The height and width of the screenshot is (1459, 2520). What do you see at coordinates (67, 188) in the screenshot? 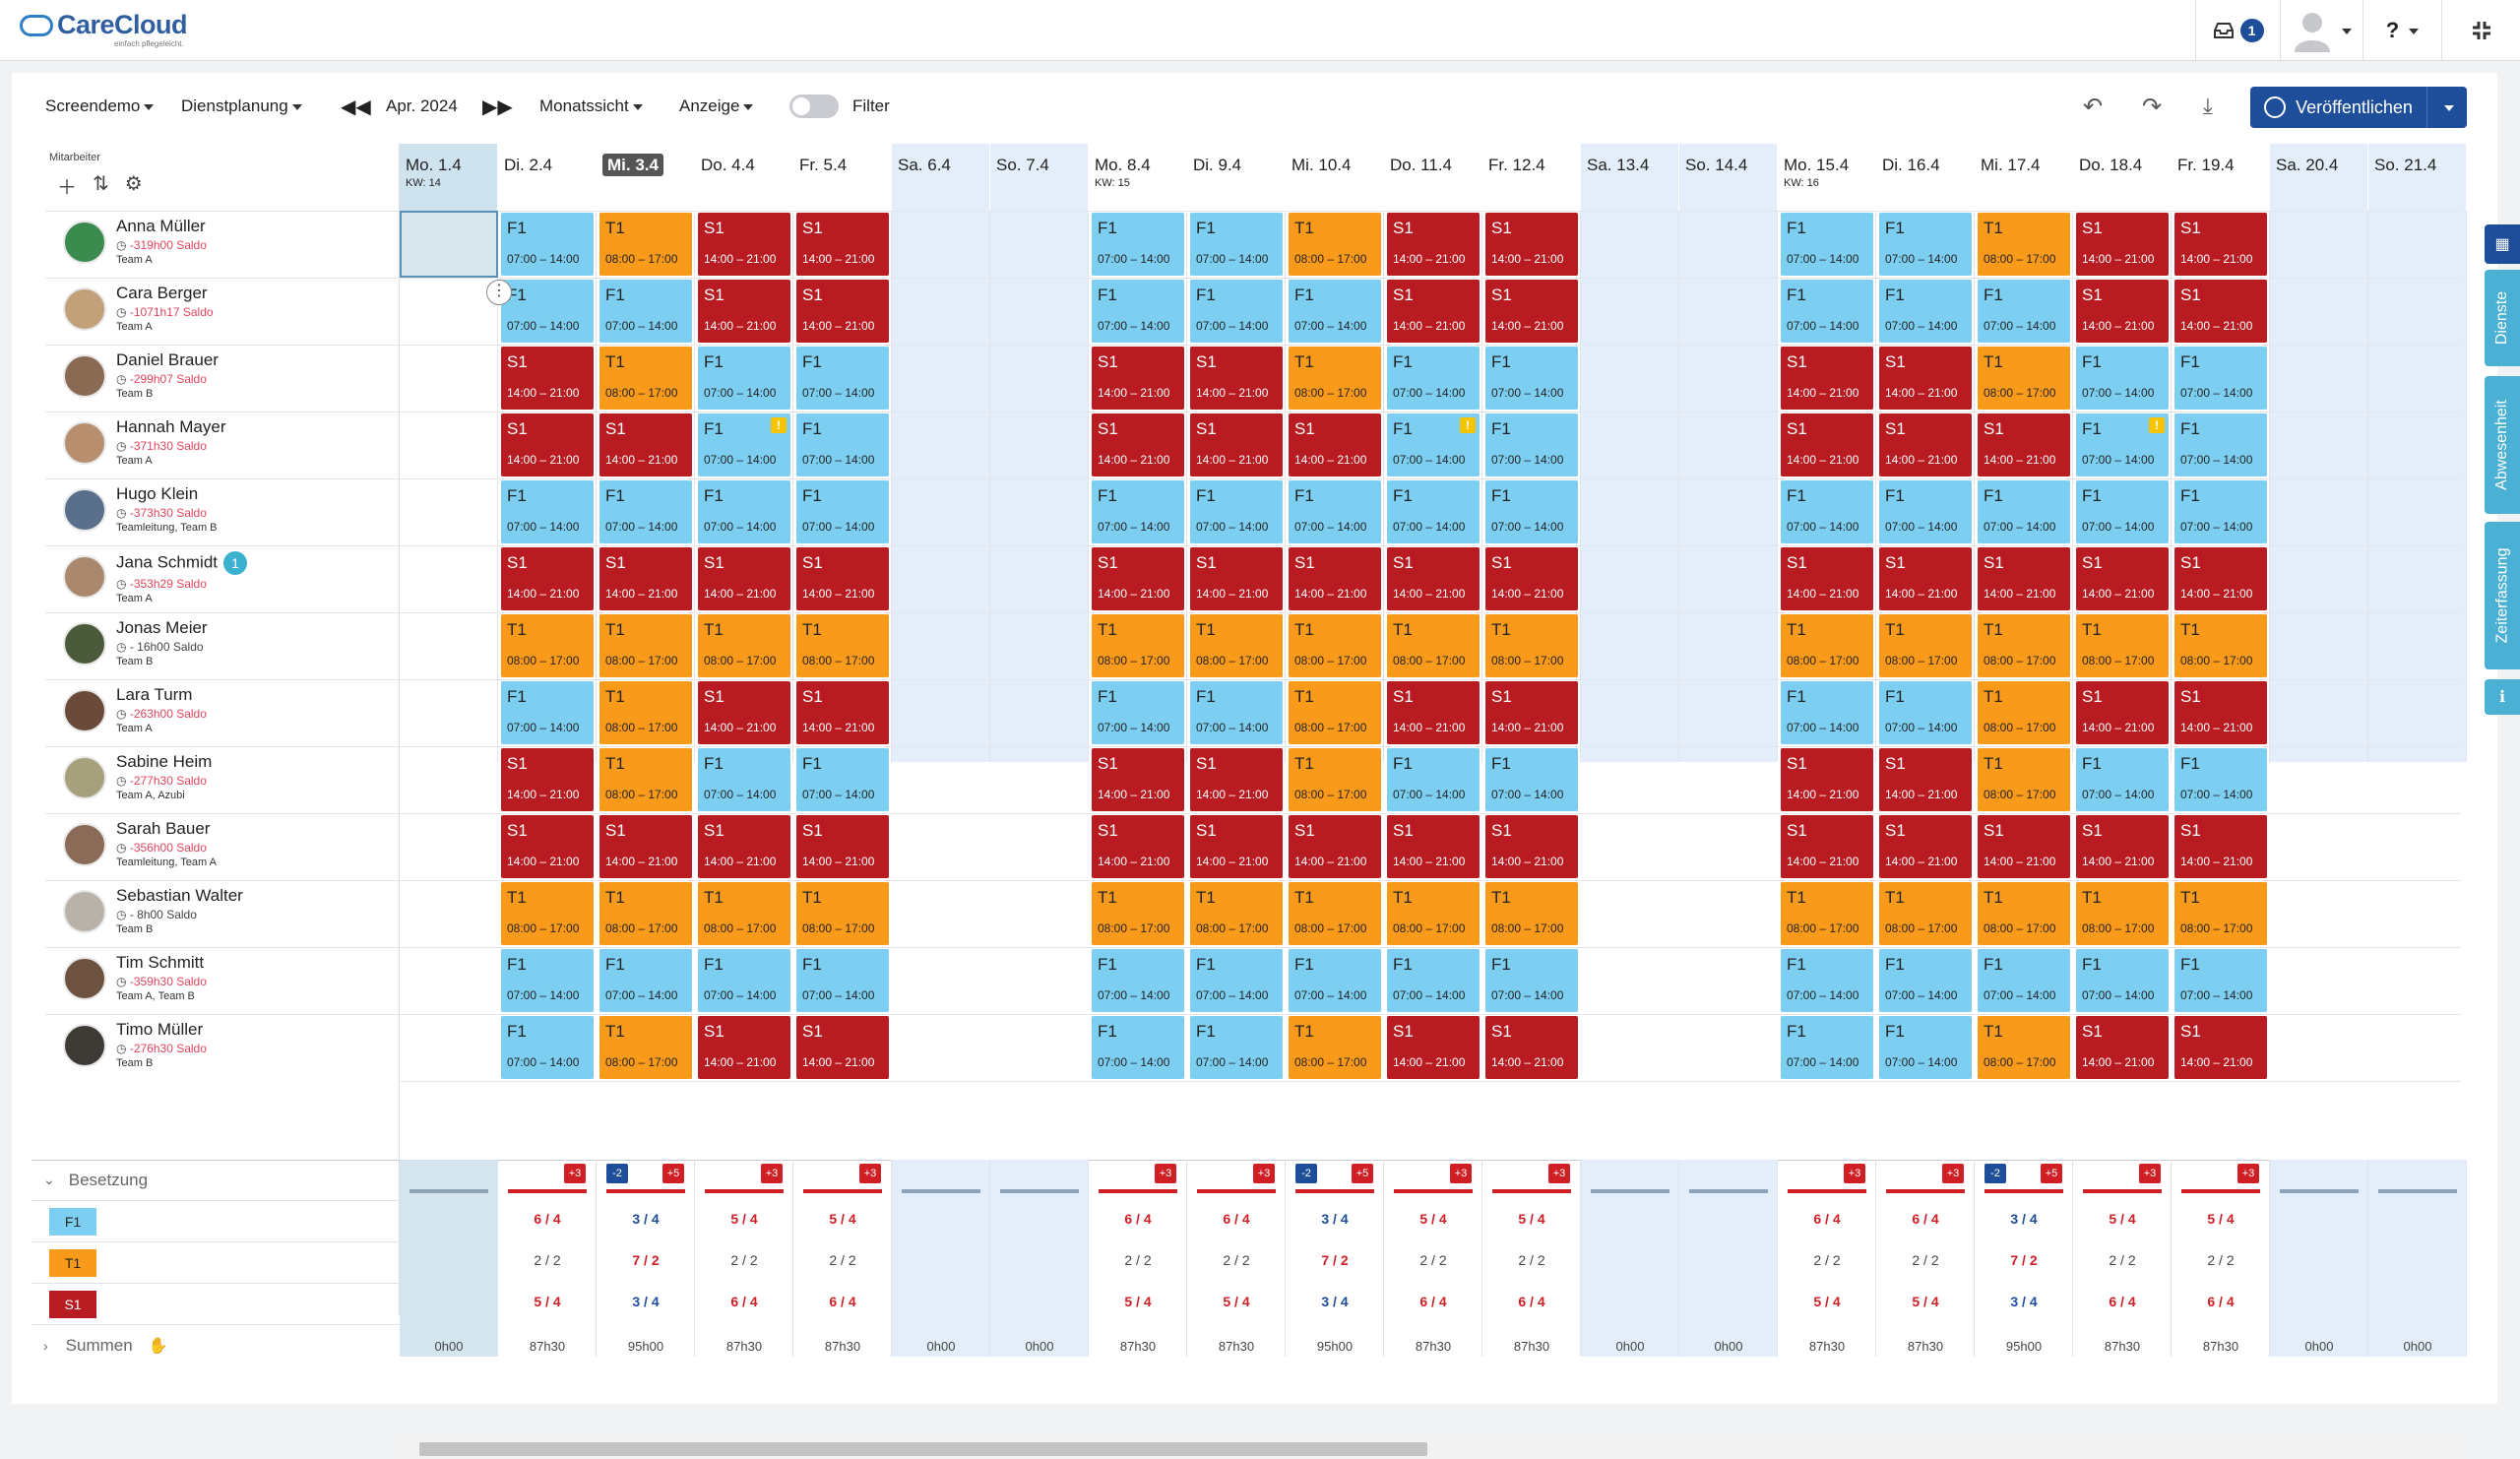
I see `add-icon: ＋` at bounding box center [67, 188].